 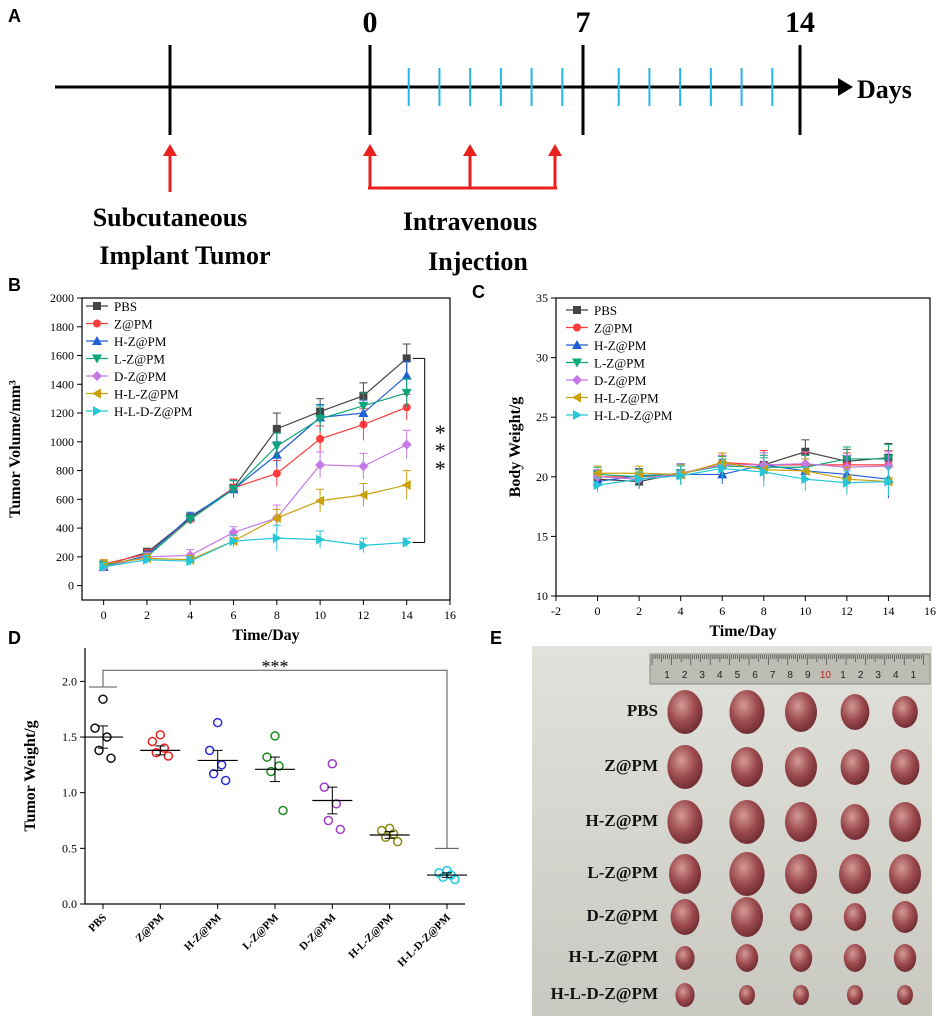 What do you see at coordinates (604, 993) in the screenshot?
I see `photo-row-label: H-L-D-Z@PM` at bounding box center [604, 993].